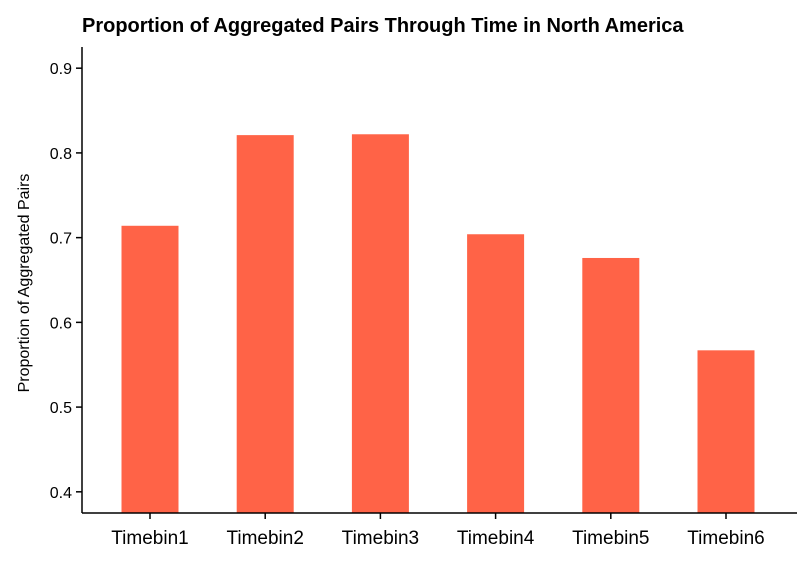 The image size is (811, 564). What do you see at coordinates (61, 493) in the screenshot?
I see `y-tick-label: 0.4` at bounding box center [61, 493].